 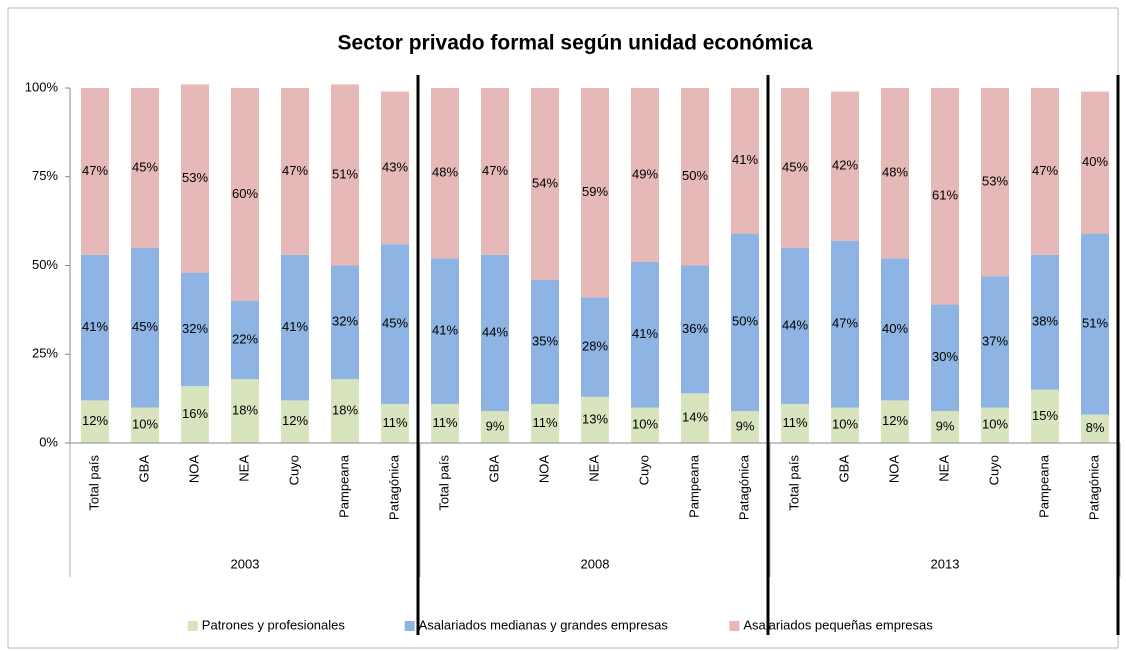 I want to click on y-tick-label: 100%, so click(x=42, y=86).